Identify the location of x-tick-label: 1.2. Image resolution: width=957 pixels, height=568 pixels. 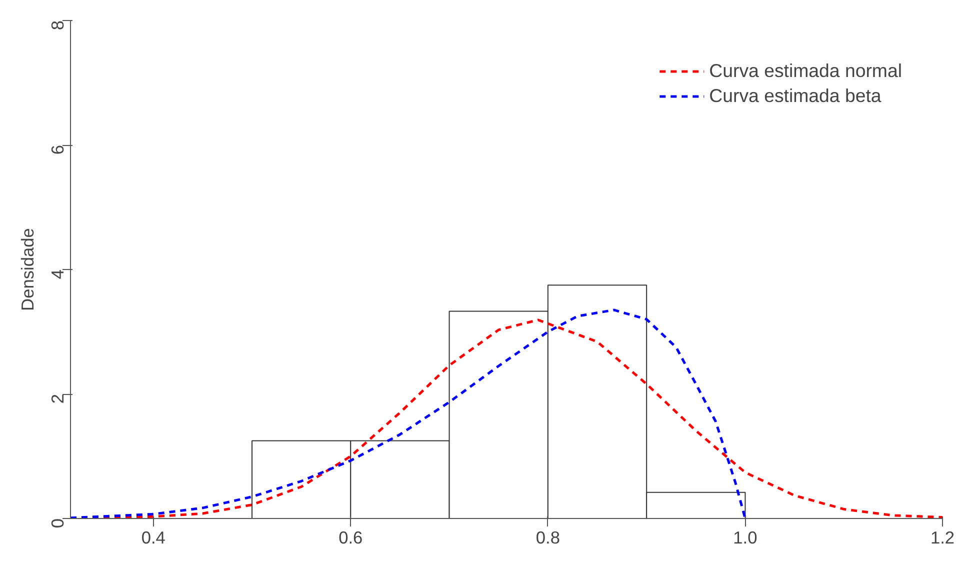
(942, 538).